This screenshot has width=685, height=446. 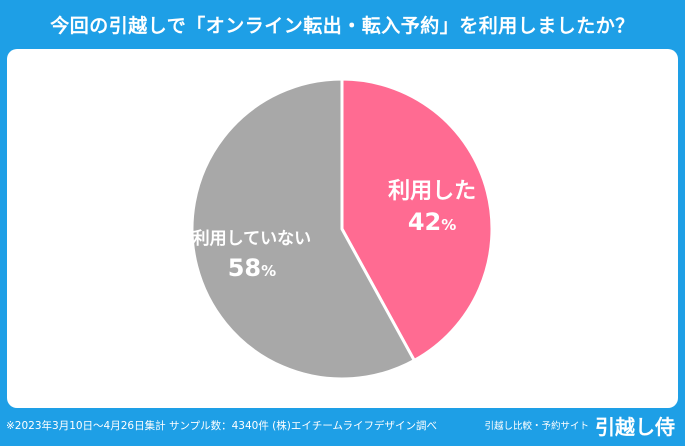 What do you see at coordinates (252, 238) in the screenshot?
I see `slice-label-1: 利用していない` at bounding box center [252, 238].